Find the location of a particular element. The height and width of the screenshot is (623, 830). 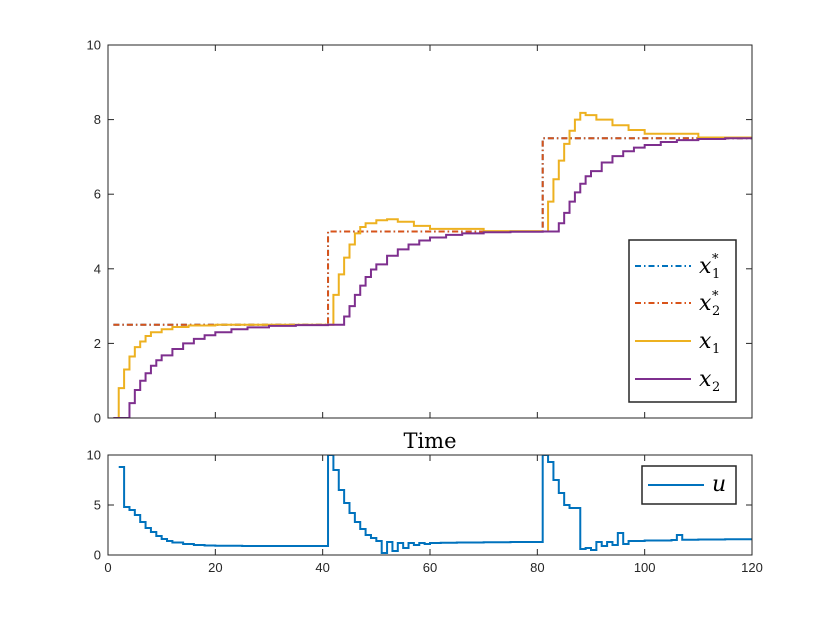

y-tick-label: 8 is located at coordinates (97, 119).